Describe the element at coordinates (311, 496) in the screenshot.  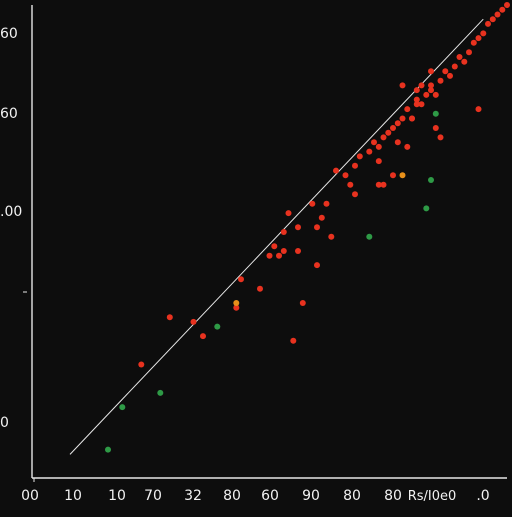
I see `x-tick-label: 90` at that location.